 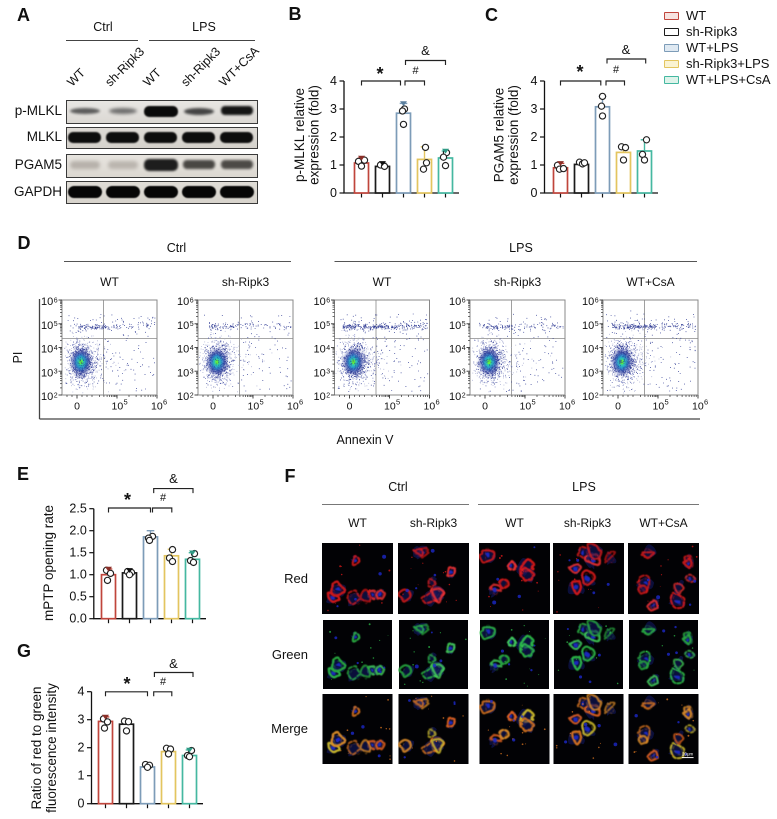 What do you see at coordinates (366, 440) in the screenshot?
I see `svg-text: Annexin V` at bounding box center [366, 440].